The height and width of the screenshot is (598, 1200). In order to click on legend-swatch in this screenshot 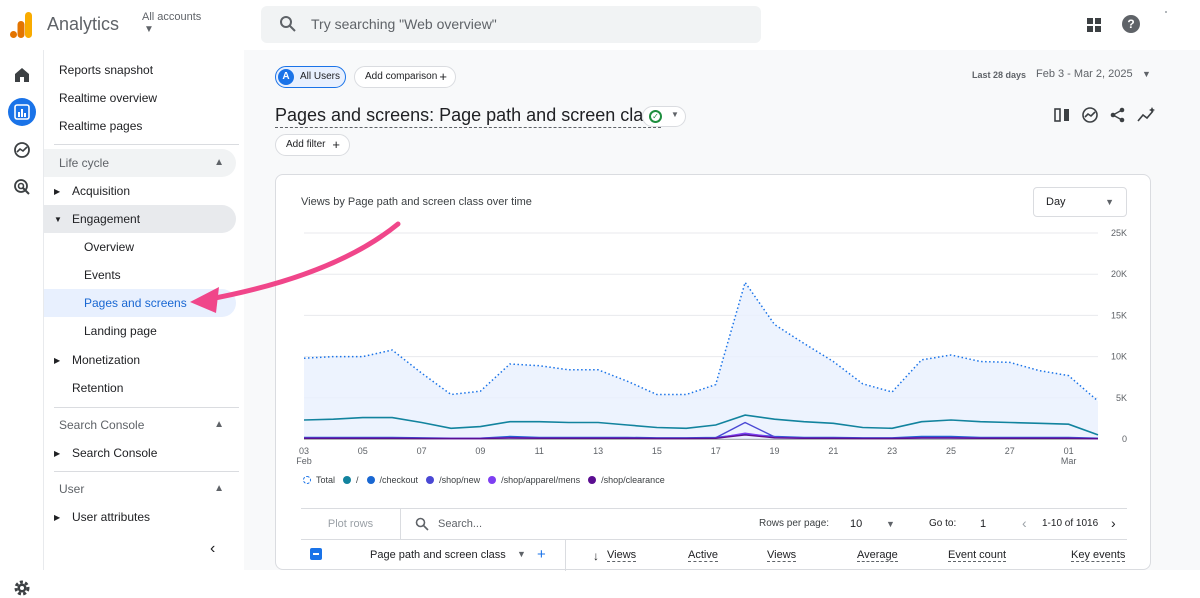, I will do `click(307, 480)`.